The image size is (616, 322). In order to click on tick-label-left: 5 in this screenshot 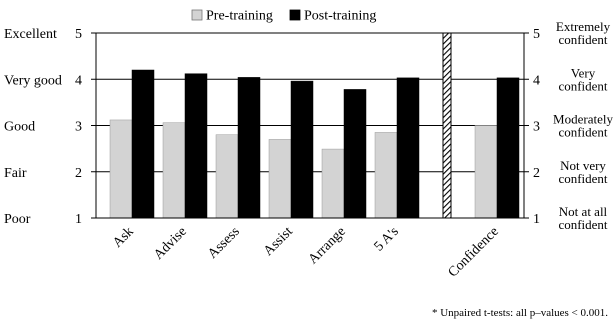, I will do `click(78, 34)`.